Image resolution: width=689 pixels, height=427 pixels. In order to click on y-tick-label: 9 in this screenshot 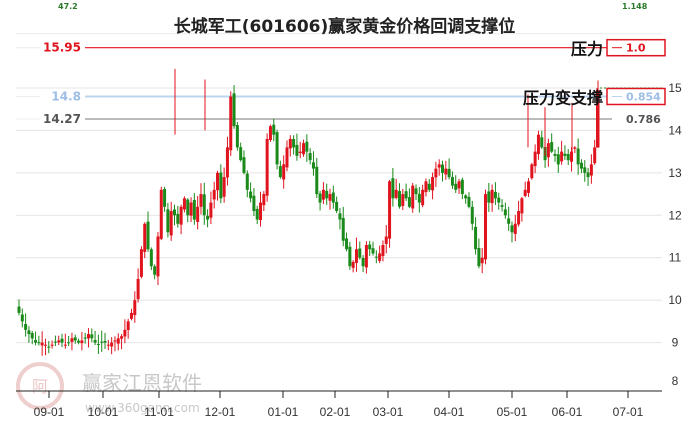, I will do `click(675, 343)`.